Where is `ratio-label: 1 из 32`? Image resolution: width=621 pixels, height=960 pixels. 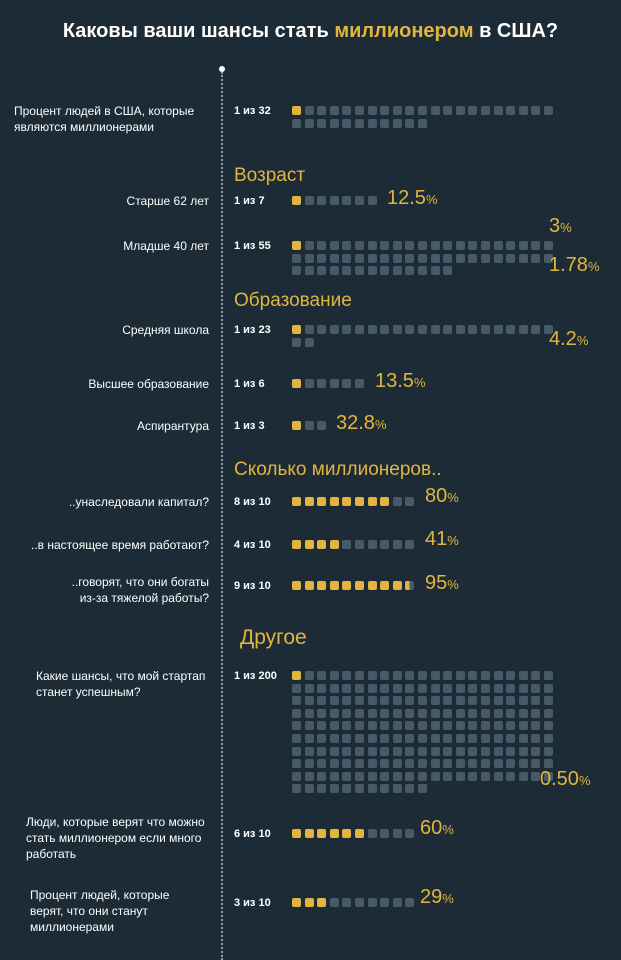
ratio-label: 1 из 32 is located at coordinates (252, 111).